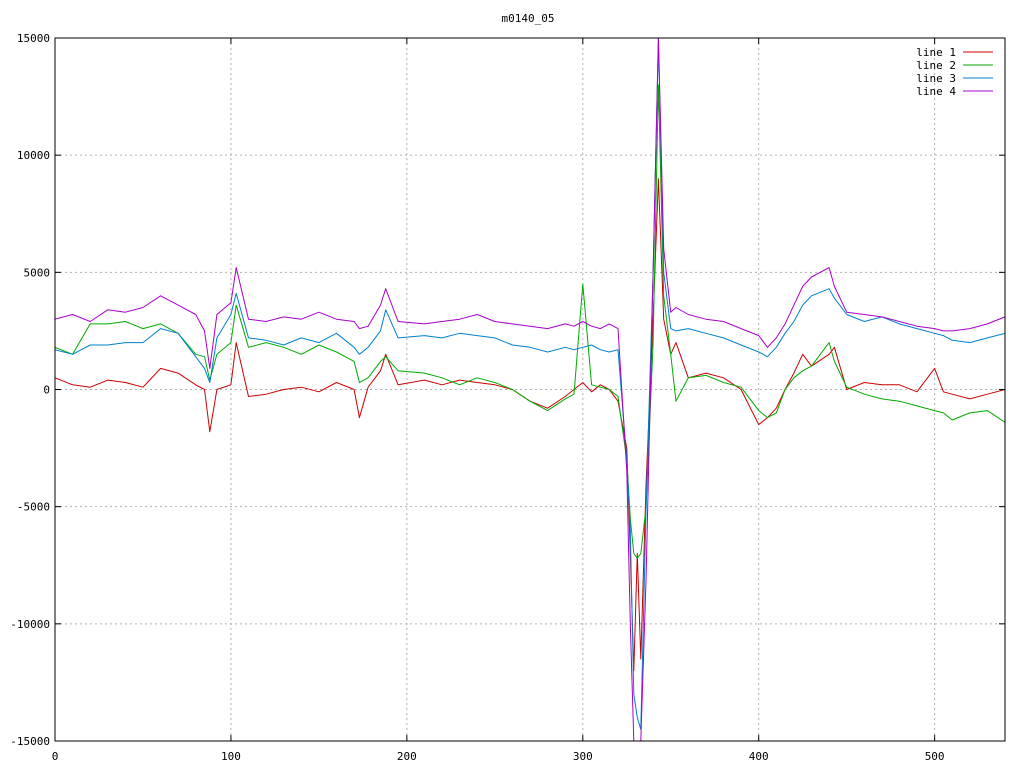 Image resolution: width=1024 pixels, height=768 pixels. What do you see at coordinates (33, 155) in the screenshot?
I see `y-tick-label: 10000` at bounding box center [33, 155].